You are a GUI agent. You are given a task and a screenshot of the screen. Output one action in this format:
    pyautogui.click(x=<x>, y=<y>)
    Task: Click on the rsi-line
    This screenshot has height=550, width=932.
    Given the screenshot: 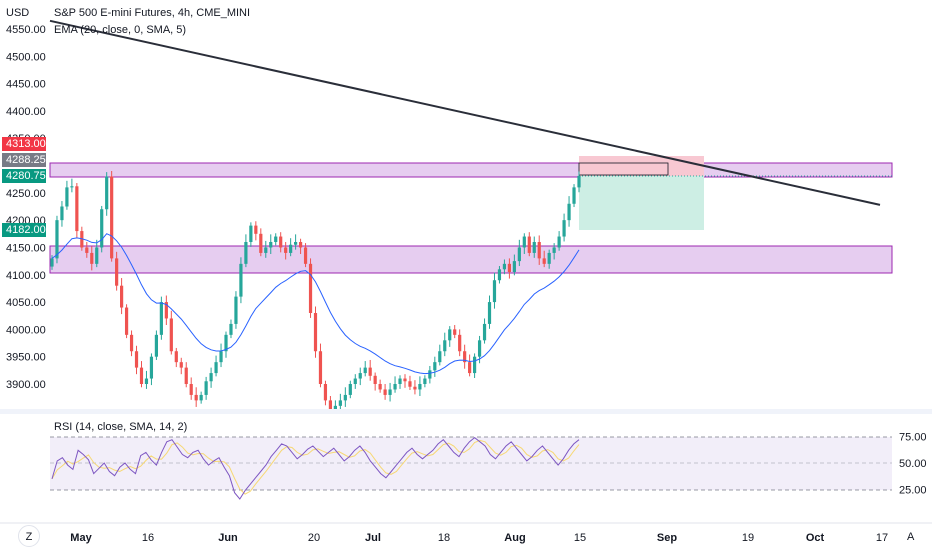 What is the action you would take?
    pyautogui.click(x=315, y=468)
    